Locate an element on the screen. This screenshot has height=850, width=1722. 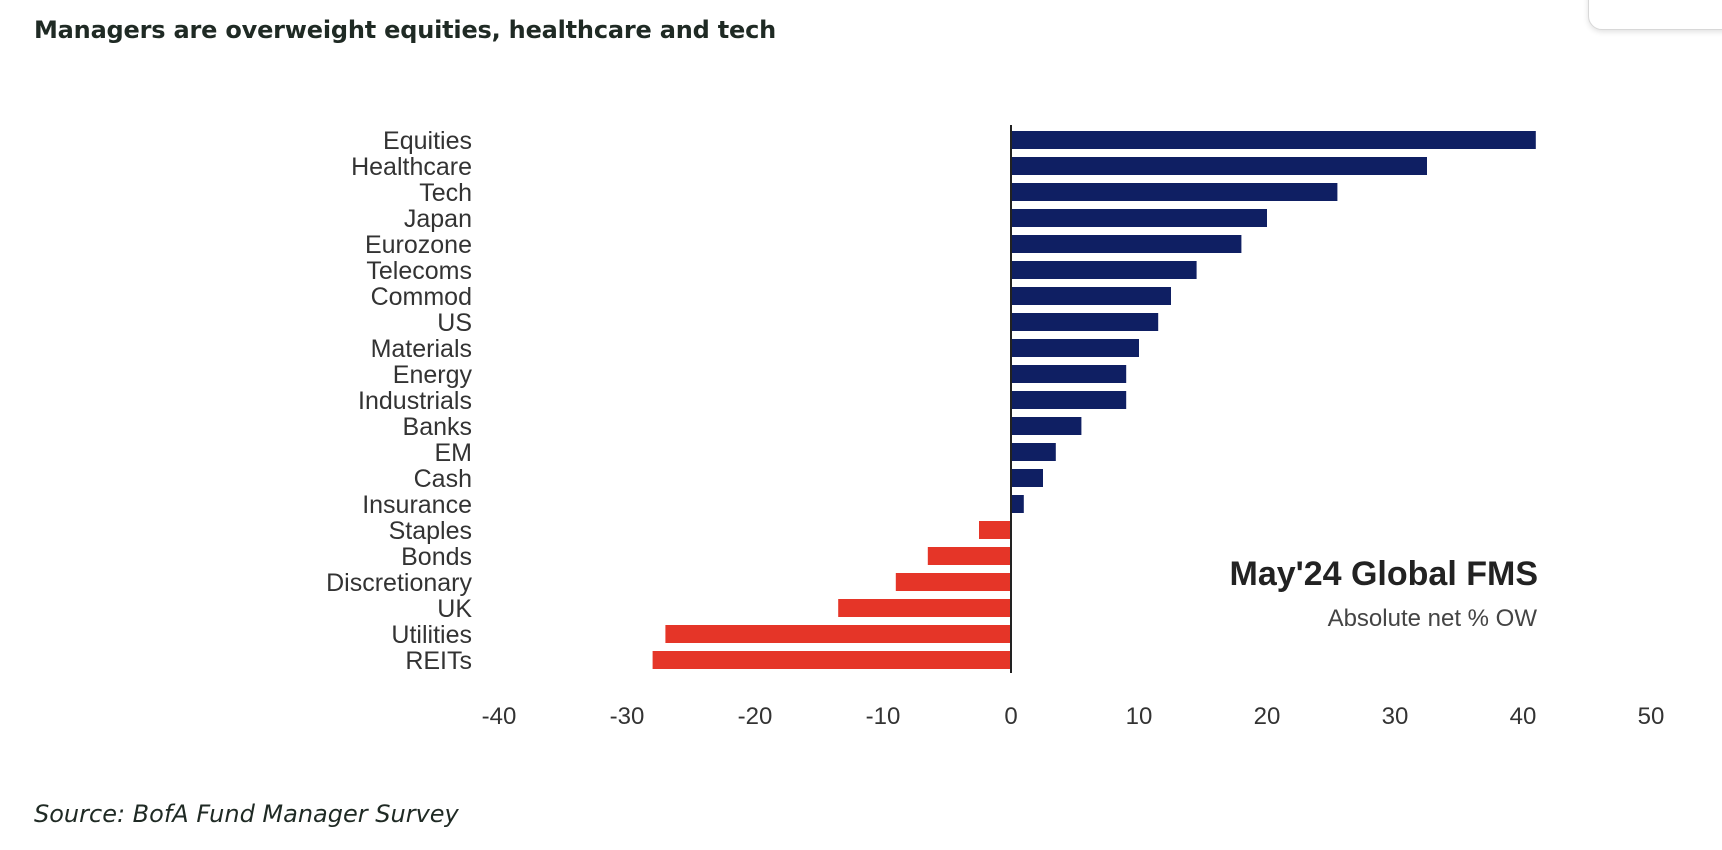
x-tick-label: -30 is located at coordinates (627, 716).